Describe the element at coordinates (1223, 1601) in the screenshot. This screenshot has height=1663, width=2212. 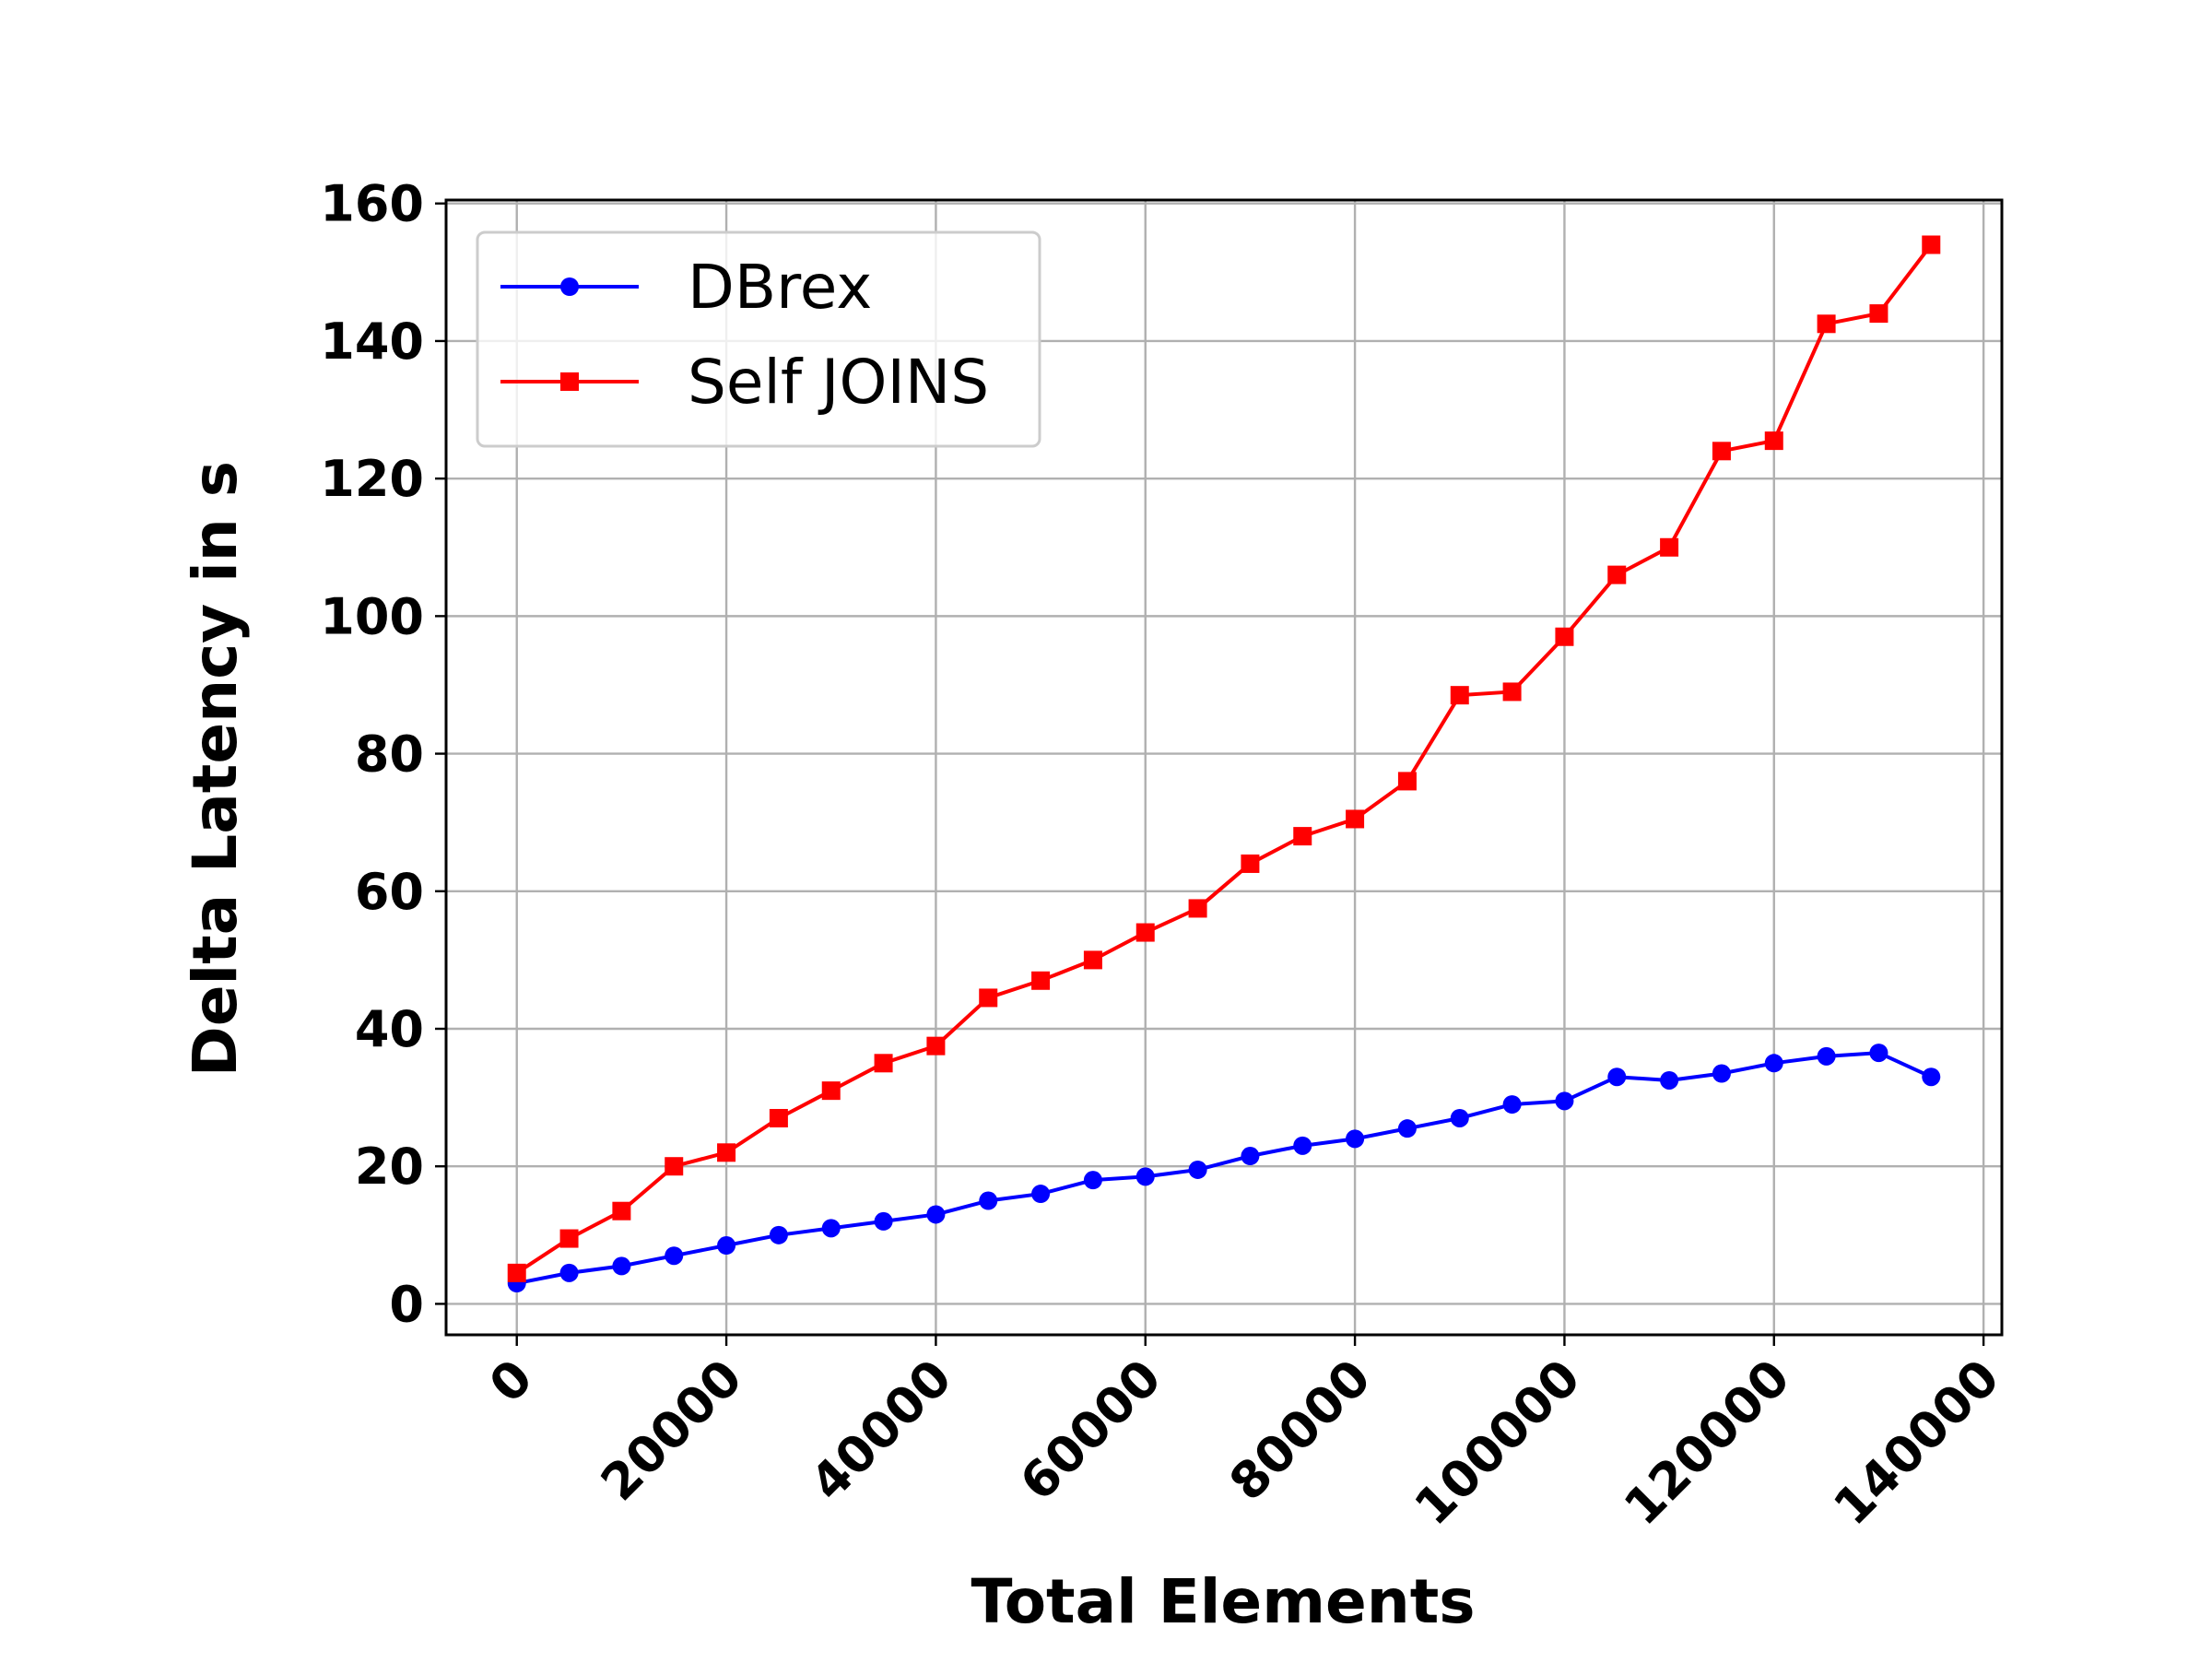
I see `x-axis-title: Total Elements` at that location.